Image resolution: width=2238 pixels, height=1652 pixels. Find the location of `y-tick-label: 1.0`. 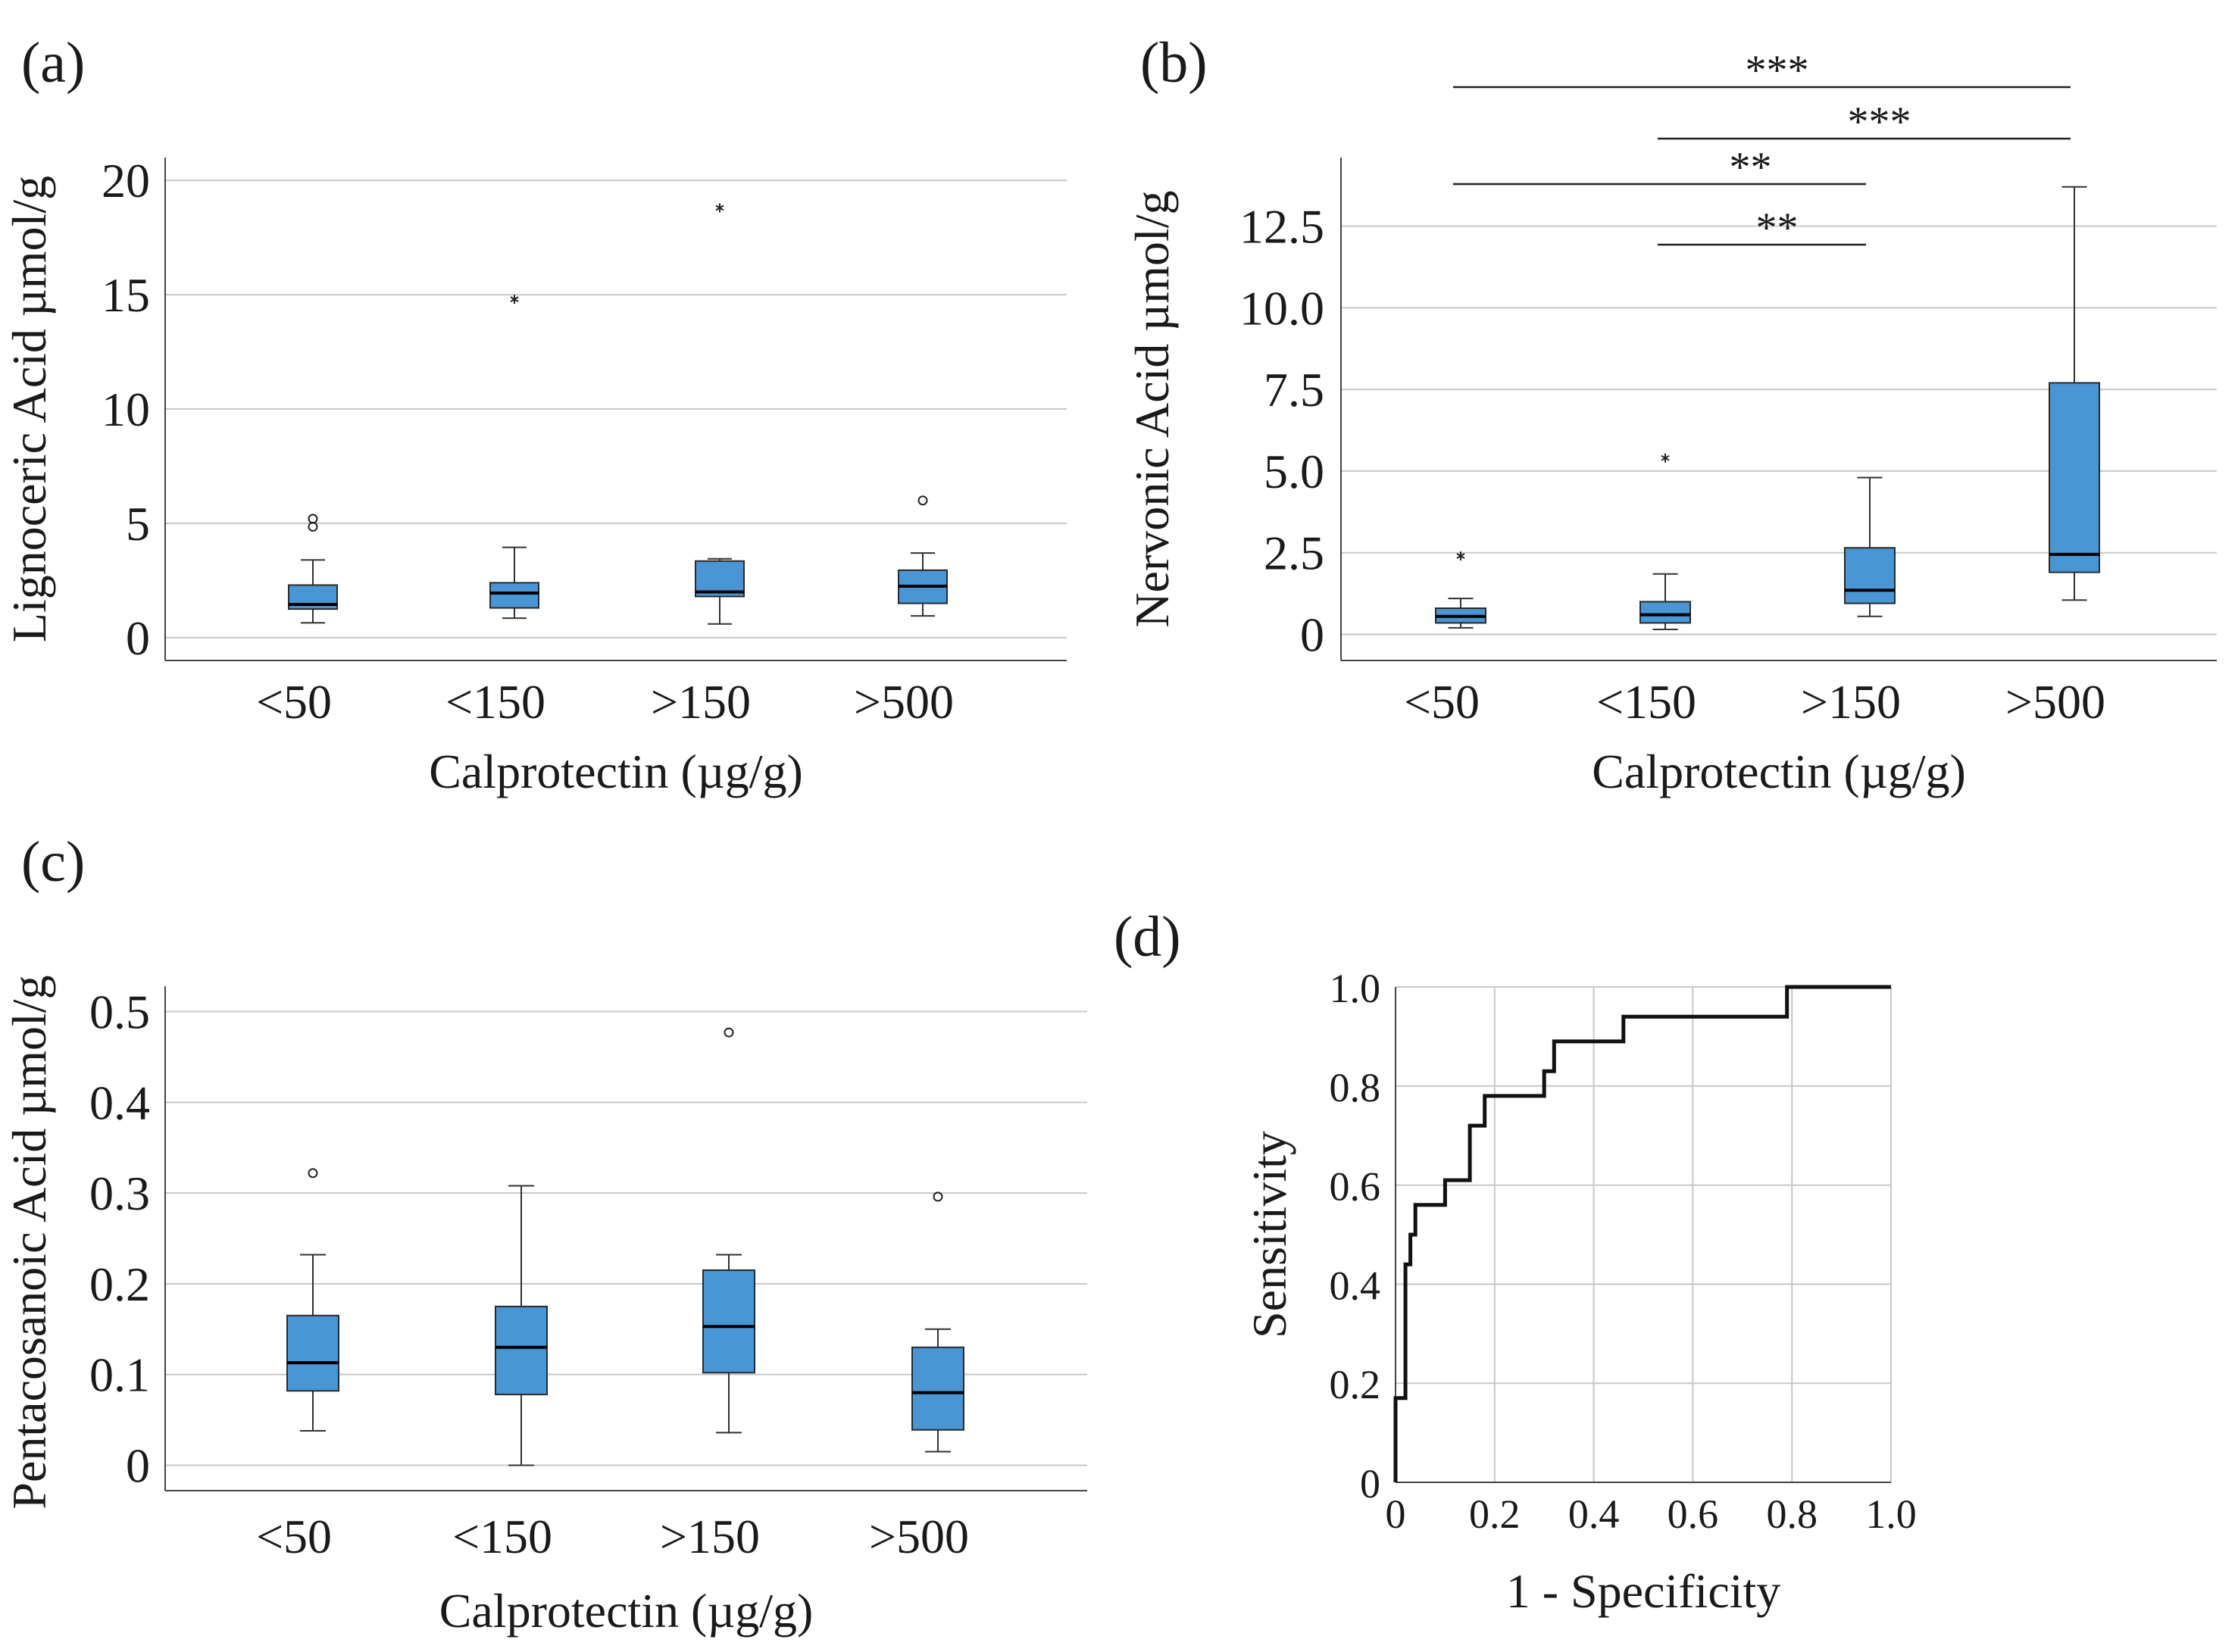

y-tick-label: 1.0 is located at coordinates (1355, 988).